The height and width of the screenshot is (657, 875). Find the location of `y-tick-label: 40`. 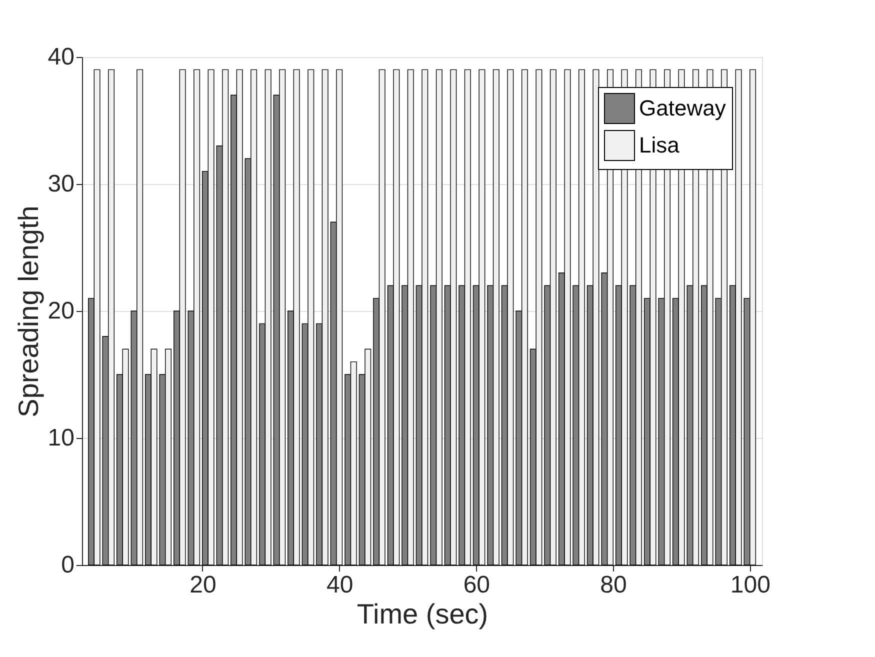

y-tick-label: 40 is located at coordinates (61, 57).